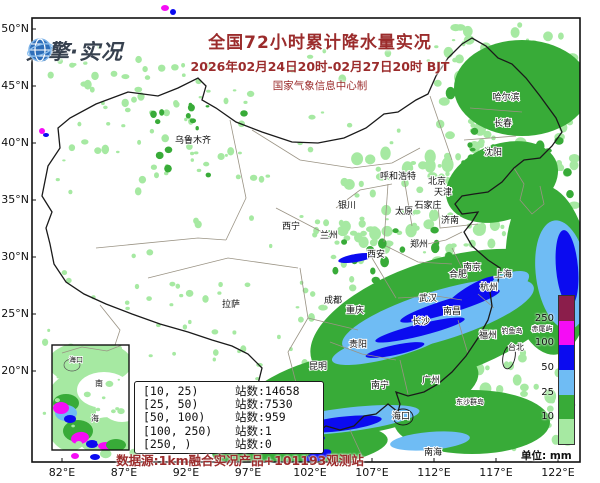 The image size is (600, 483). I want to click on lat-tick-label: 20°N, so click(15, 370).